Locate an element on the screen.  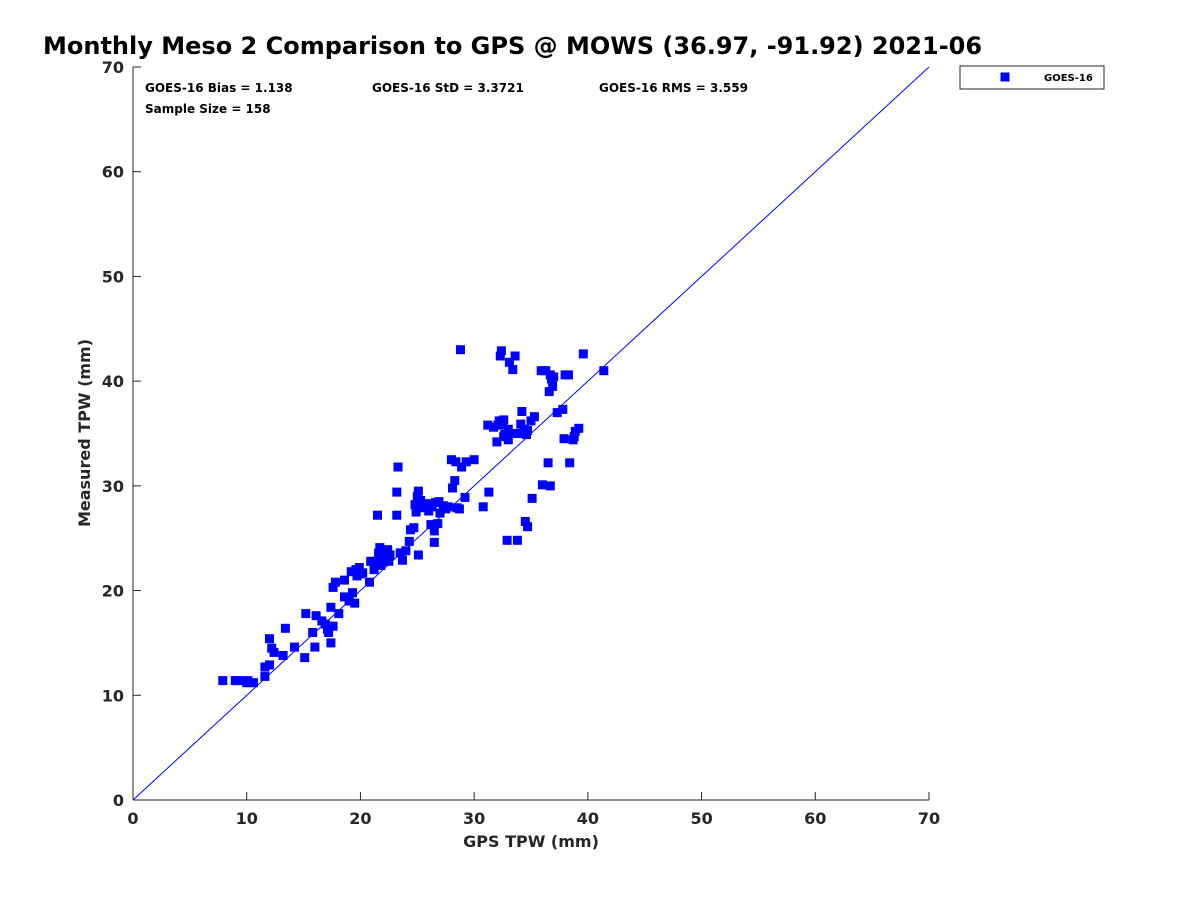
legend-label: GOES-16 is located at coordinates (1068, 78).